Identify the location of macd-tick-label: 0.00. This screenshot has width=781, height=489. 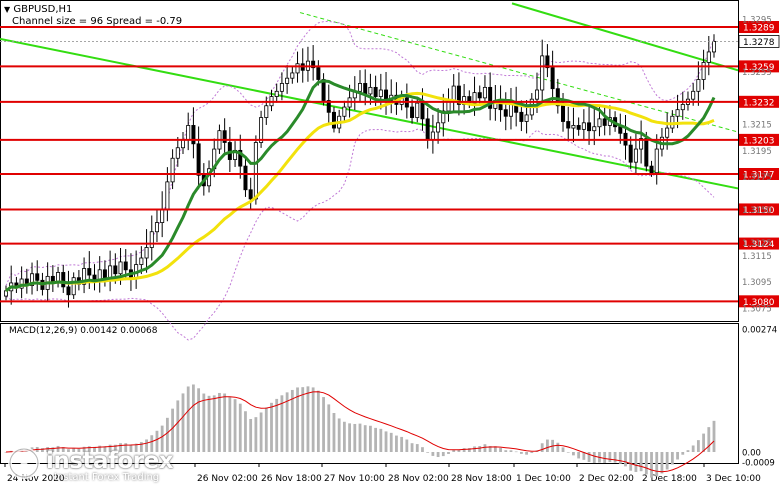
(751, 454).